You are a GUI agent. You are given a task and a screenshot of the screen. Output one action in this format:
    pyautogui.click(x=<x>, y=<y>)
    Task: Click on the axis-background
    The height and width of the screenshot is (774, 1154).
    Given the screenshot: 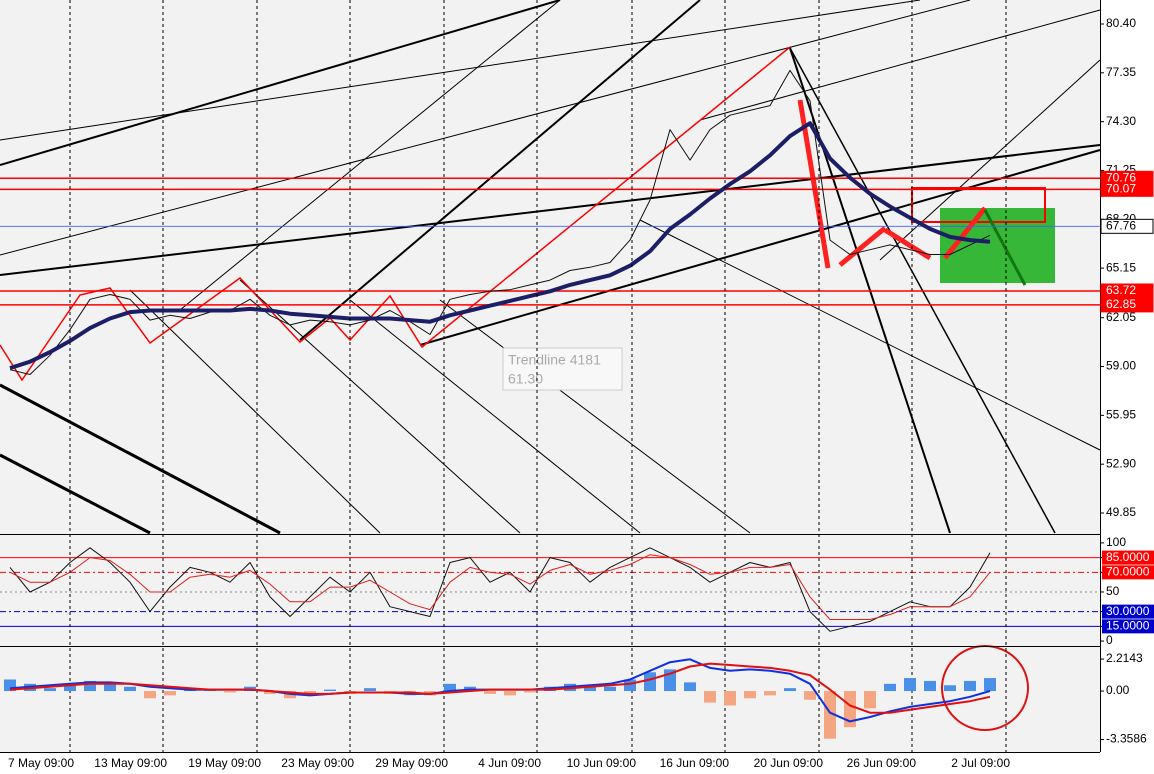 What is the action you would take?
    pyautogui.click(x=1127, y=387)
    